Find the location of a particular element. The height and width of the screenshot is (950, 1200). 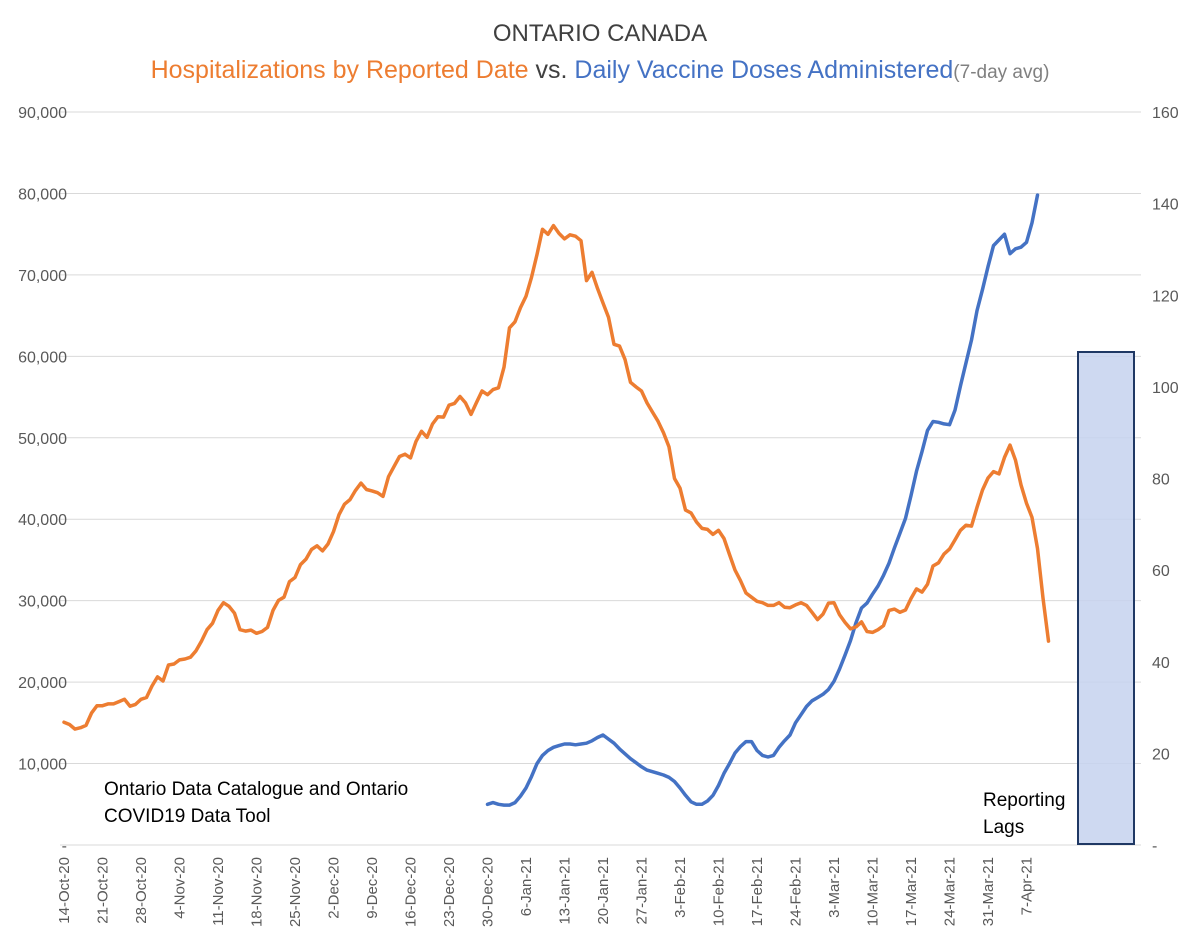

x-tick-label: 28-Oct-20 is located at coordinates (141, 890).